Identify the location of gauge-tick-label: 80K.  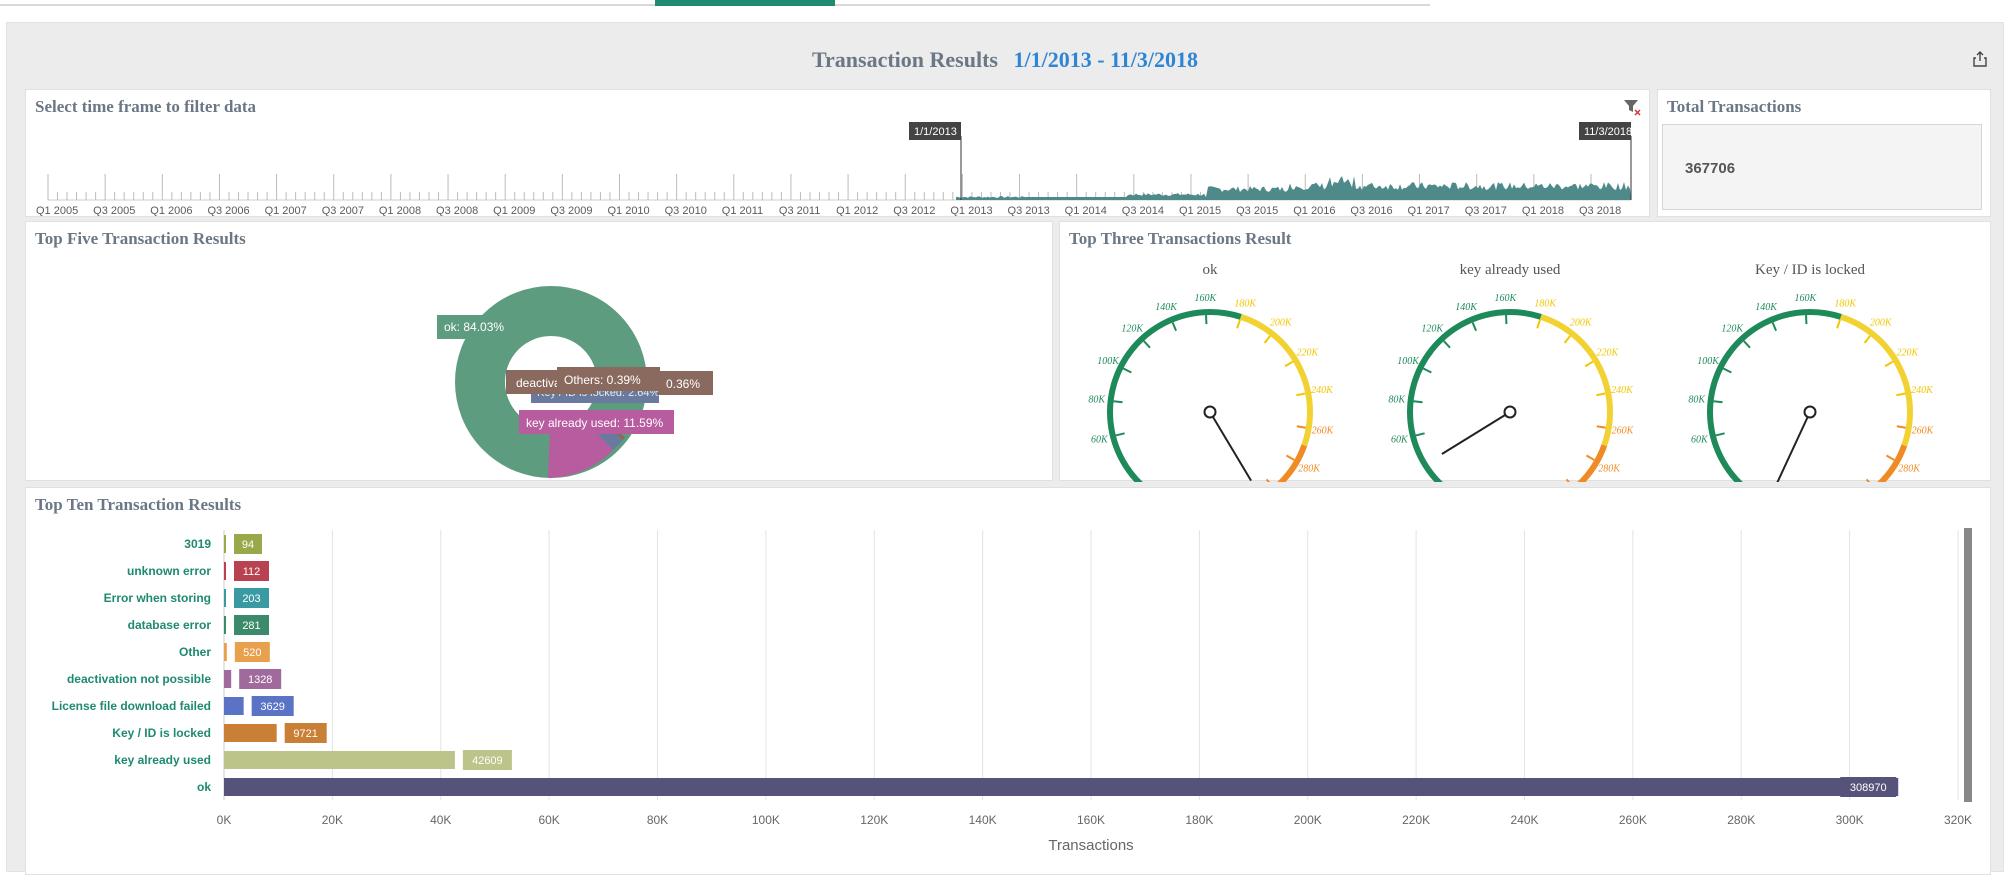
(1097, 399).